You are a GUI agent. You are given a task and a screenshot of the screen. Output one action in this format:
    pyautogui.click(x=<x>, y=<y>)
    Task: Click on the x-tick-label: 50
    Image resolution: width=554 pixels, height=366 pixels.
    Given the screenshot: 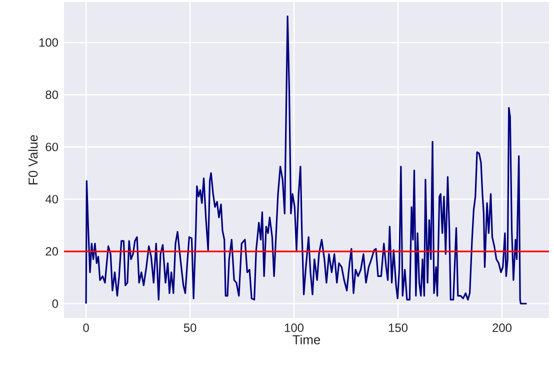 What is the action you would take?
    pyautogui.click(x=190, y=328)
    